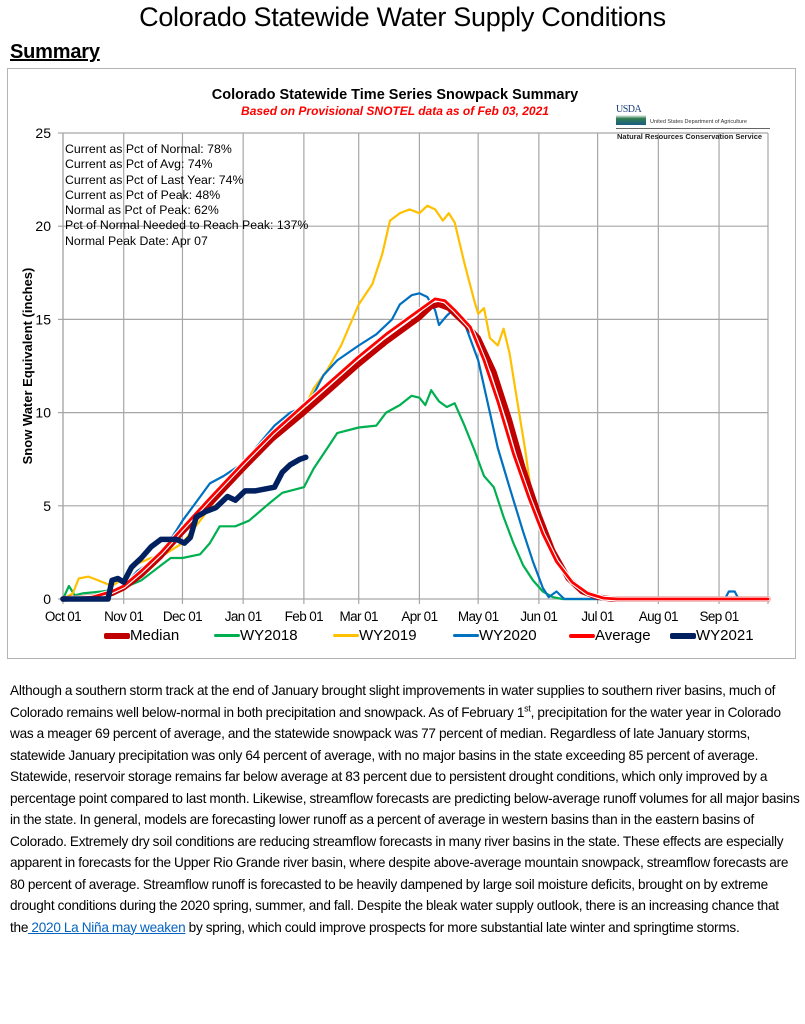 The image size is (805, 1024). I want to click on y-tick-label: 20, so click(43, 226).